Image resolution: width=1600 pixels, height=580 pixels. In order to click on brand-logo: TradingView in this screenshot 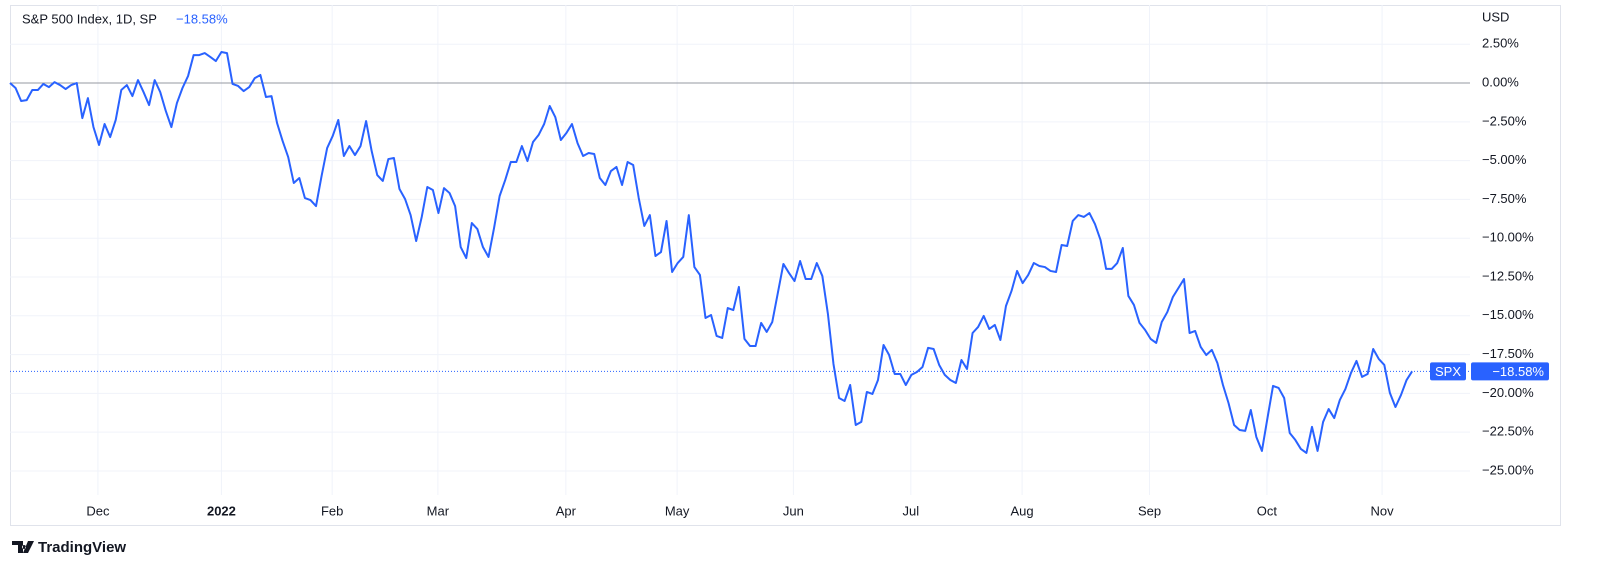, I will do `click(69, 547)`.